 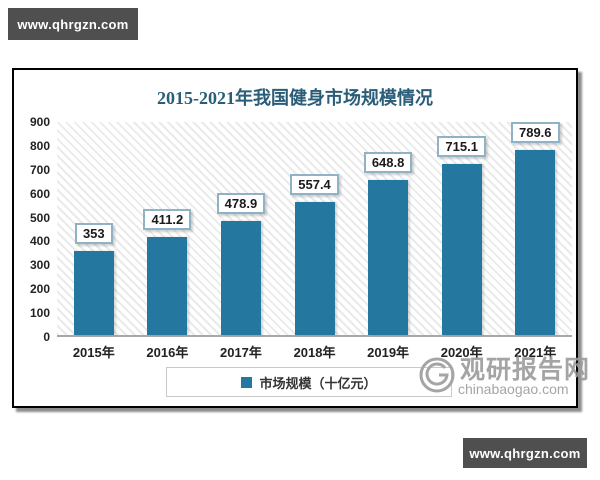 I want to click on y-axis: 0 100 200 300 400 500 600 700 800 900, so click(x=33, y=238).